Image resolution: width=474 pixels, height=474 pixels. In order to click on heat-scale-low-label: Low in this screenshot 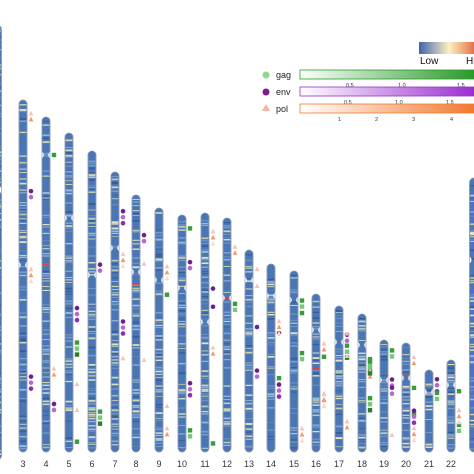, I will do `click(429, 61)`.